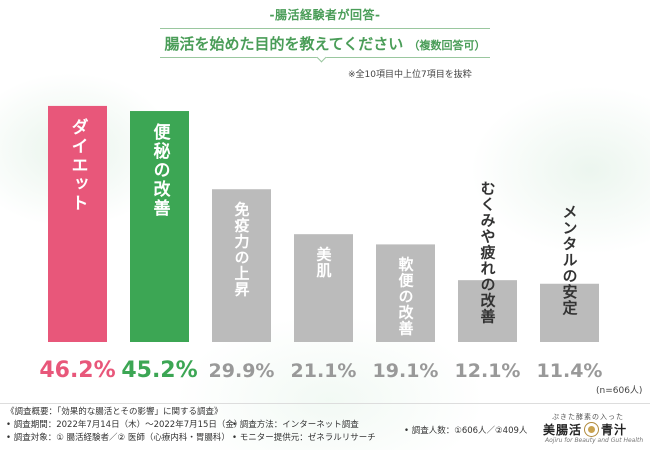 This screenshot has width=650, height=450. Describe the element at coordinates (304, 438) in the screenshot. I see `monitor-provider: • モニター提供元：ゼネラルリサーチ` at that location.